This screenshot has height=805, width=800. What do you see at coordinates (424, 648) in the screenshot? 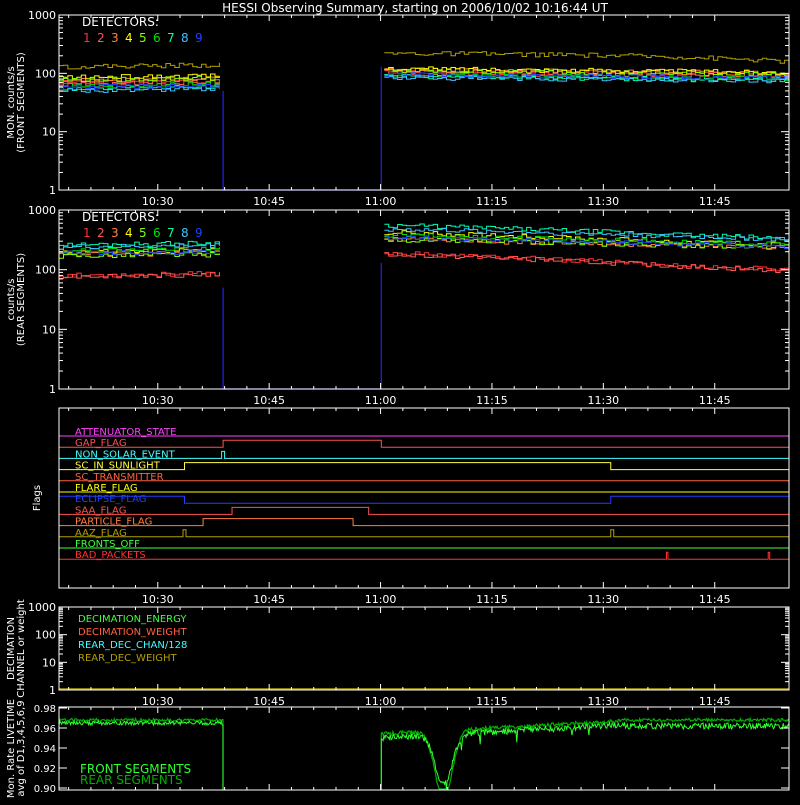
I see `decimation-frame` at bounding box center [424, 648].